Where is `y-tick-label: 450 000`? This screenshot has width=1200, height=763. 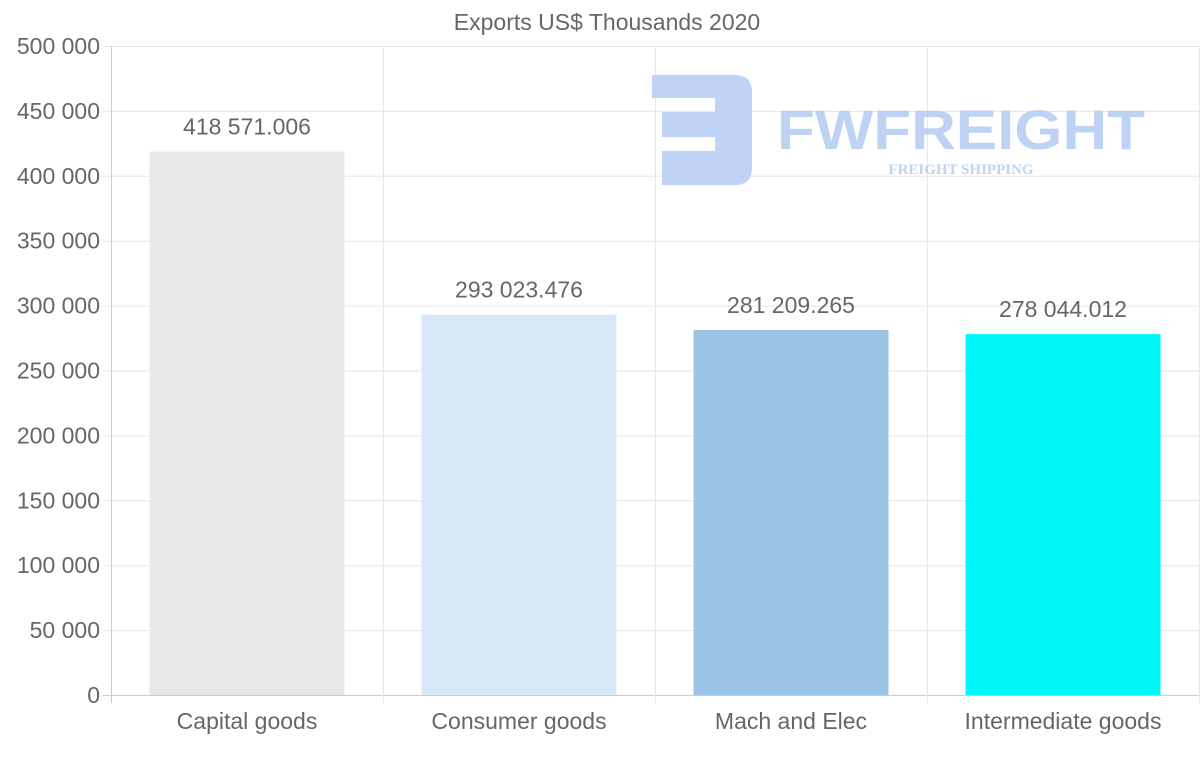 y-tick-label: 450 000 is located at coordinates (58, 111).